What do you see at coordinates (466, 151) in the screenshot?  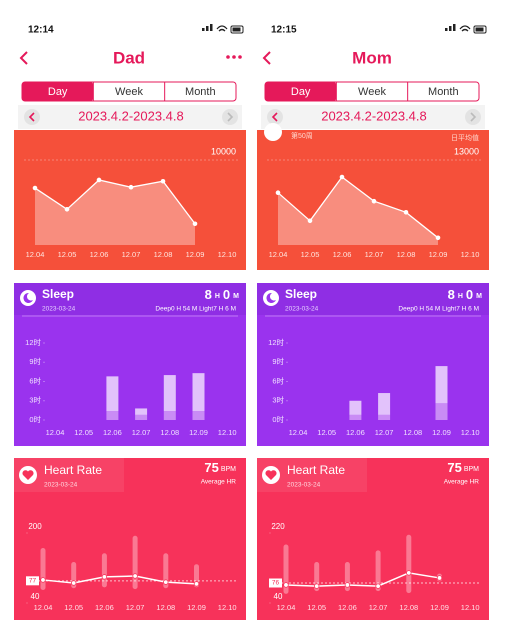 I see `y-tick-label: 13000` at bounding box center [466, 151].